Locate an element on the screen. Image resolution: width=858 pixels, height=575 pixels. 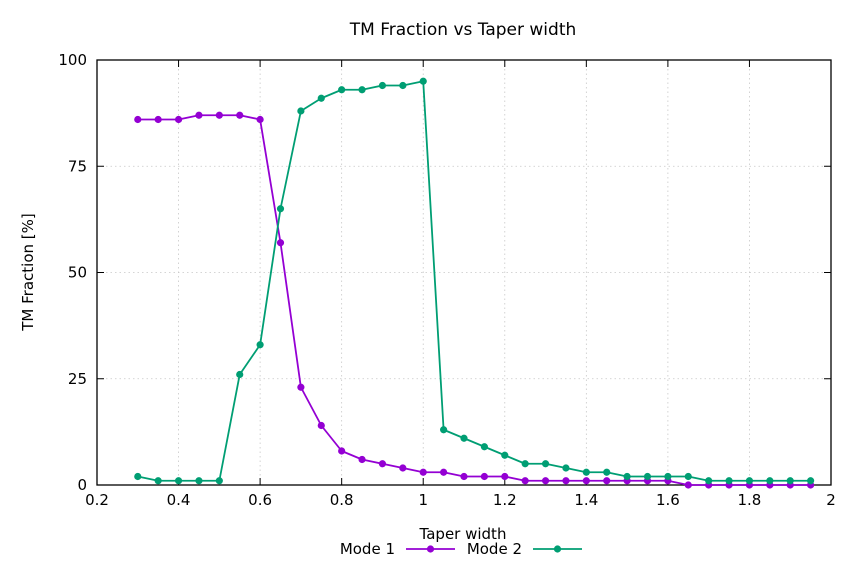
legend-label: Mode 1 is located at coordinates (367, 549).